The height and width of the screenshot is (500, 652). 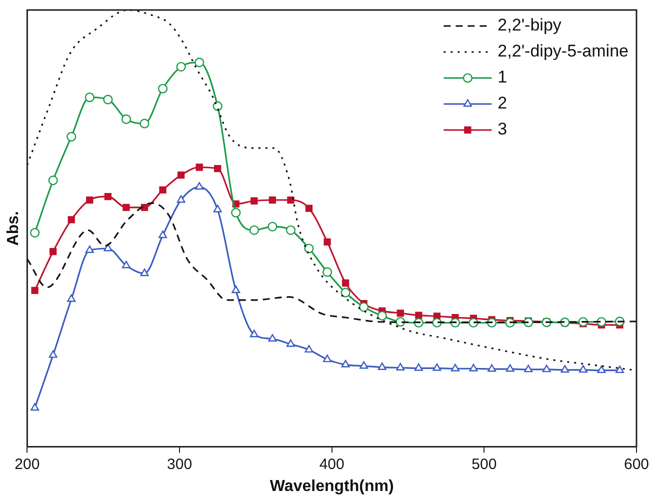 What do you see at coordinates (503, 77) in the screenshot?
I see `legend-label: 1` at bounding box center [503, 77].